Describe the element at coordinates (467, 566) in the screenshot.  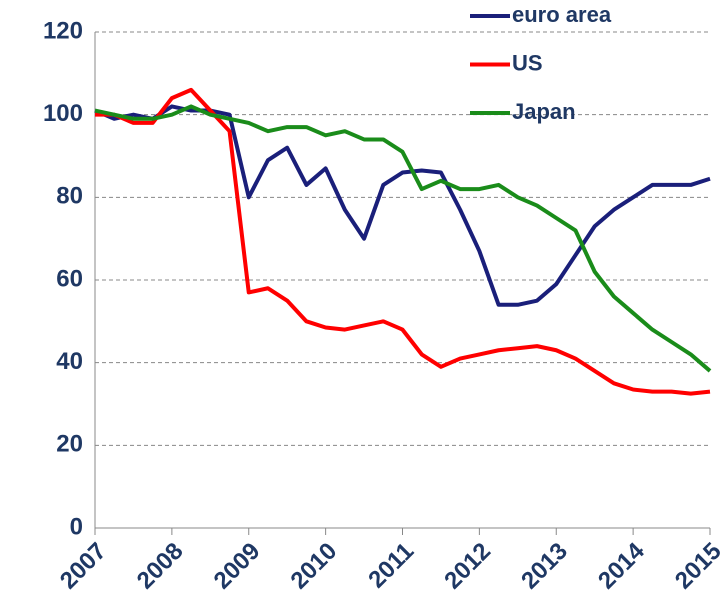
I see `x-tick-label: 2012` at that location.